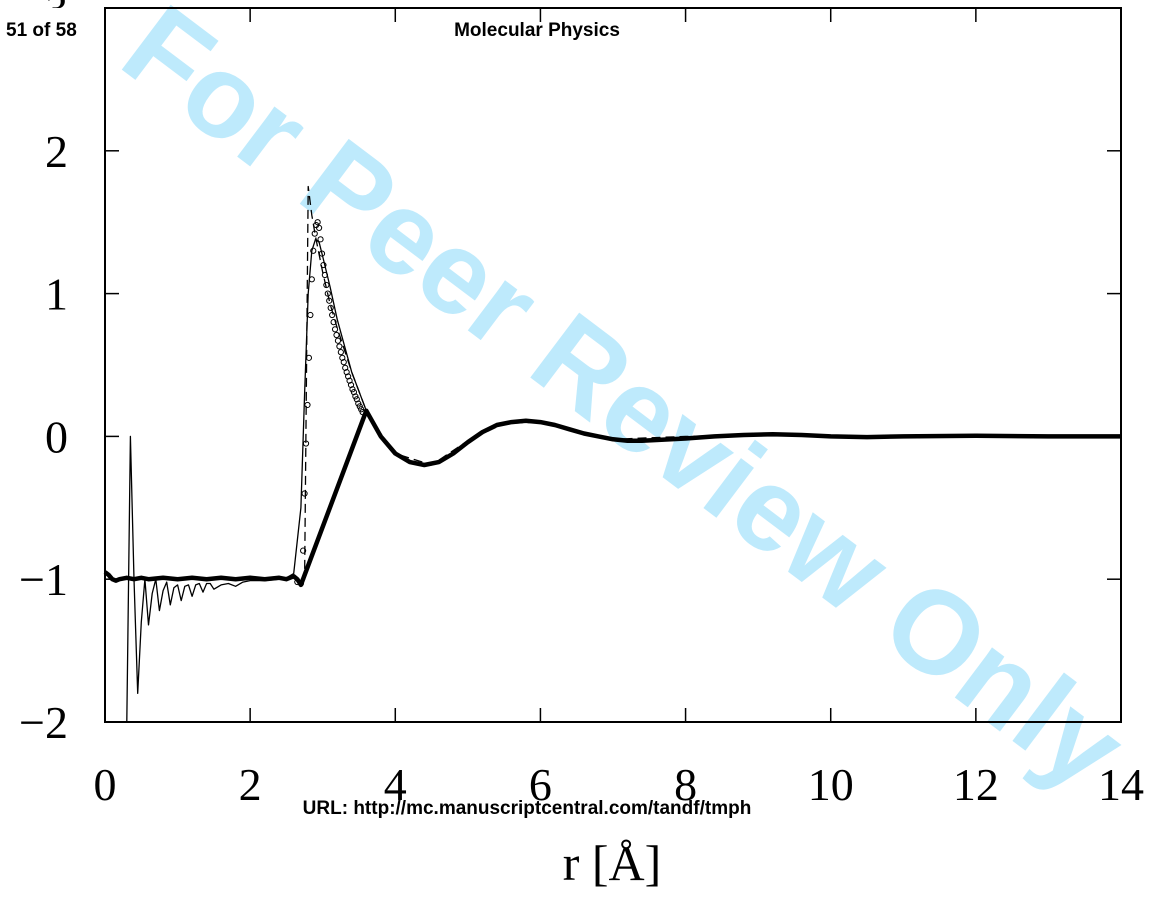 The width and height of the screenshot is (1158, 906). Describe the element at coordinates (105, 784) in the screenshot. I see `x-tick-label: 0` at that location.